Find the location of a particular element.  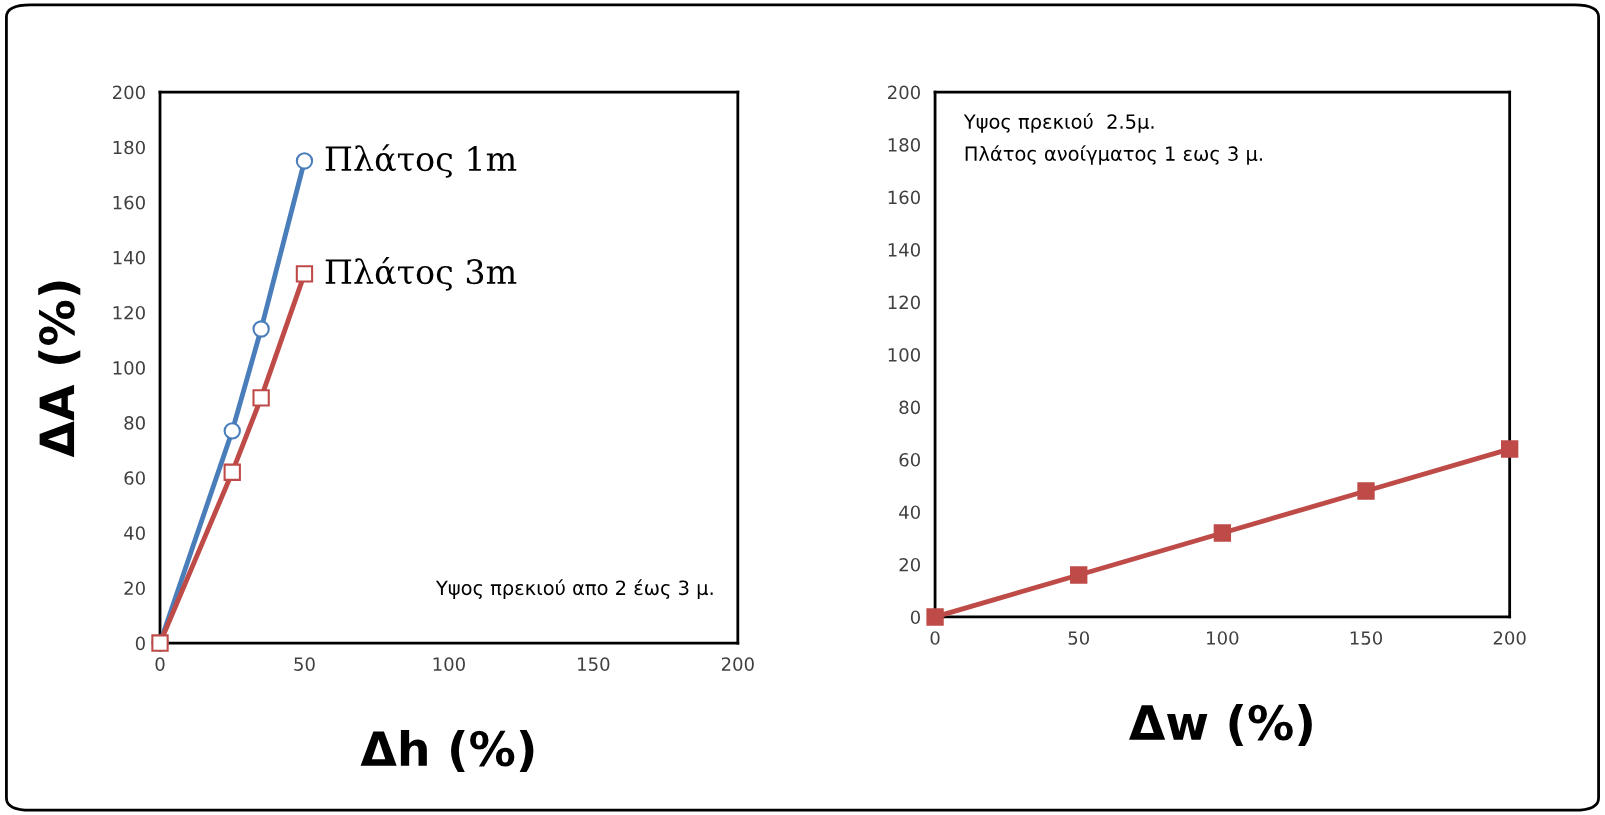

x-axis-title: Δh (%) is located at coordinates (447, 751).